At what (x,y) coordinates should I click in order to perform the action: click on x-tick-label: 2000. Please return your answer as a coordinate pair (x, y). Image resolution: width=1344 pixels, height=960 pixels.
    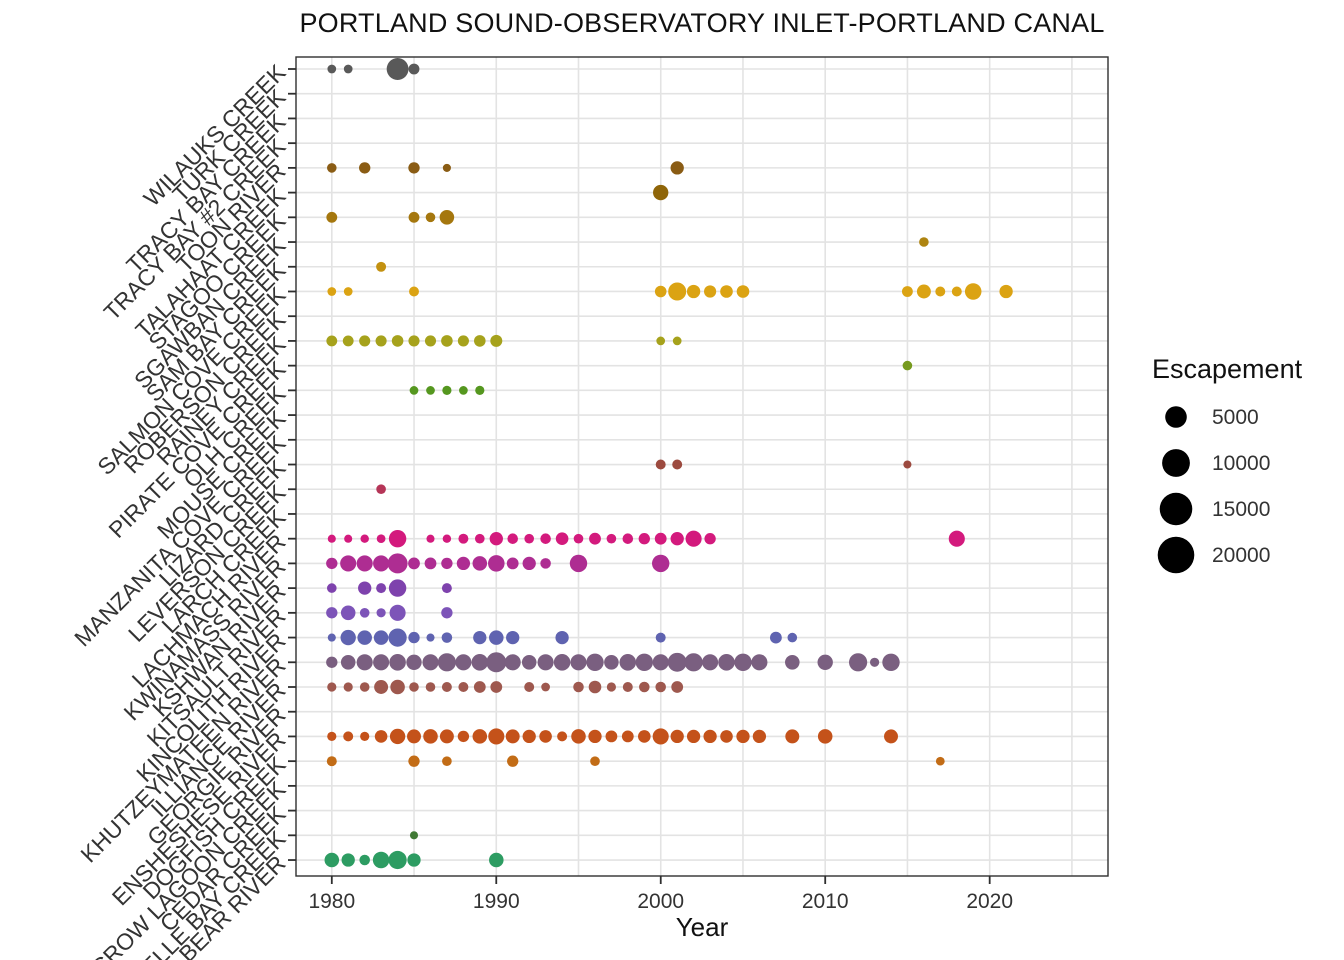
    Looking at the image, I should click on (660, 901).